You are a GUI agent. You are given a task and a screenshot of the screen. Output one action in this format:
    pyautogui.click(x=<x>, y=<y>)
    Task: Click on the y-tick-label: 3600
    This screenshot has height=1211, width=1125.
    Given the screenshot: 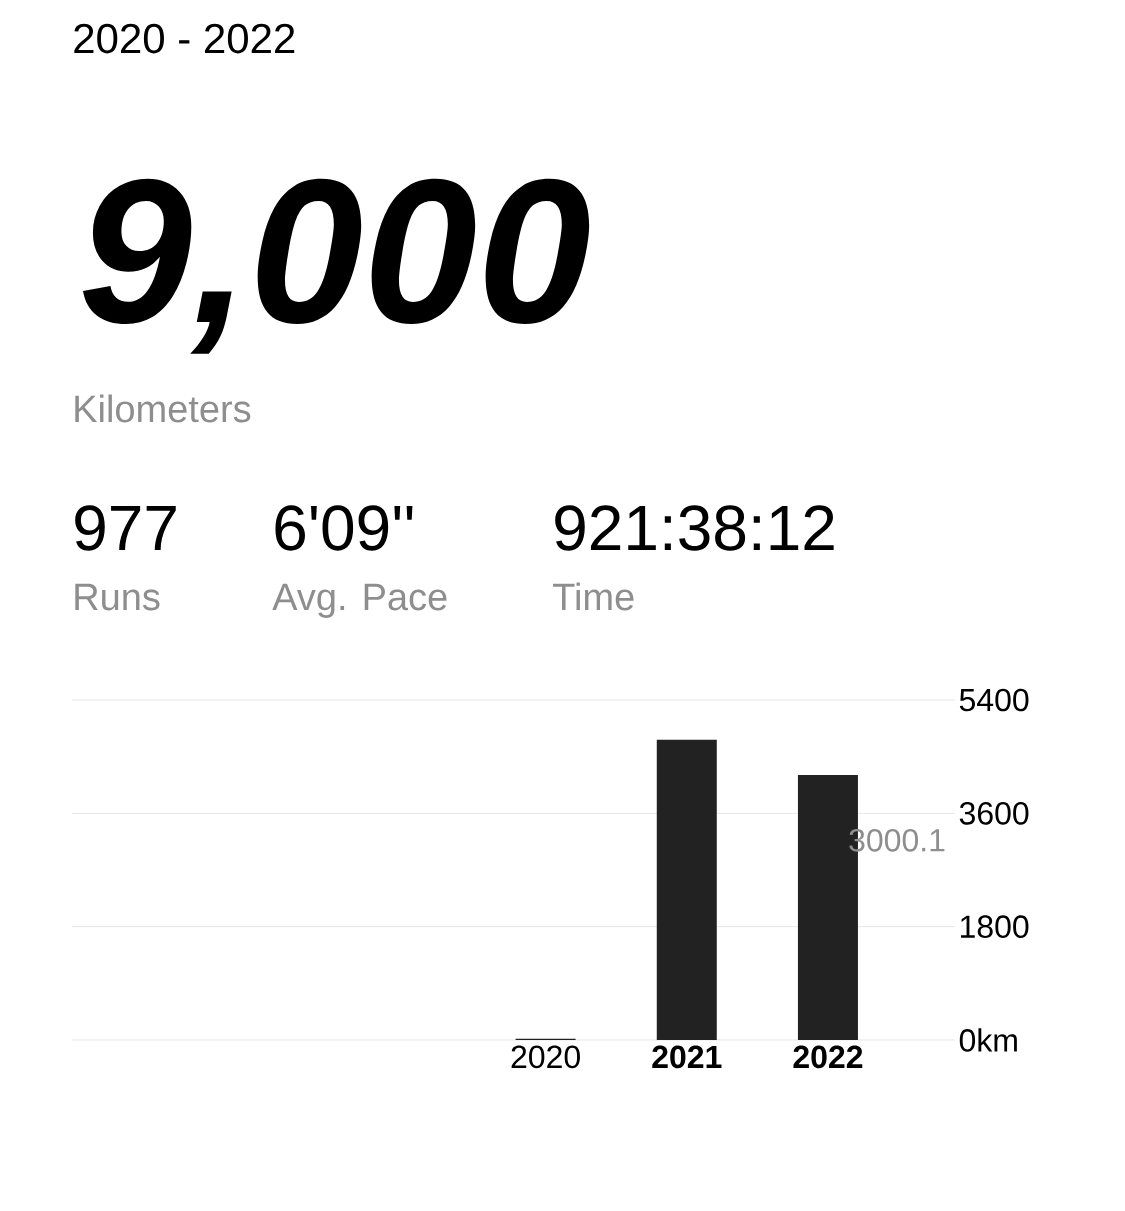 What is the action you would take?
    pyautogui.click(x=994, y=813)
    